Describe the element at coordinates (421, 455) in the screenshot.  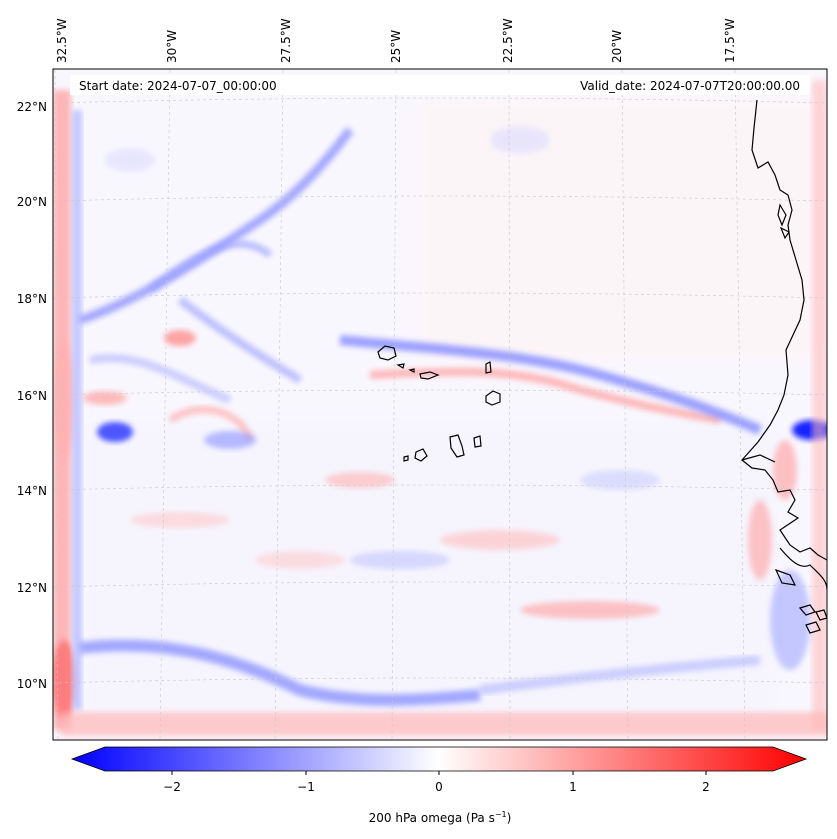
I see `island-fogo` at that location.